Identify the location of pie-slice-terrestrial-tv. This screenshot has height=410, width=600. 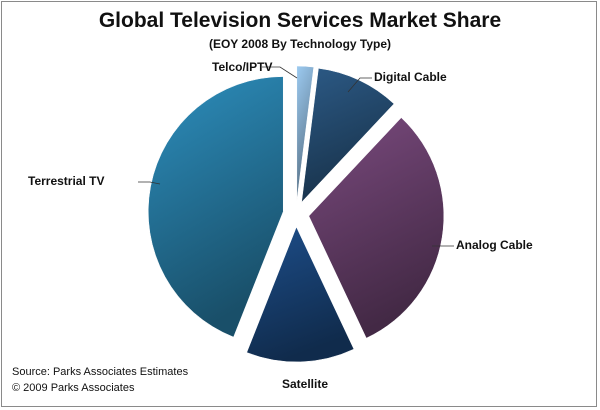
(215, 207).